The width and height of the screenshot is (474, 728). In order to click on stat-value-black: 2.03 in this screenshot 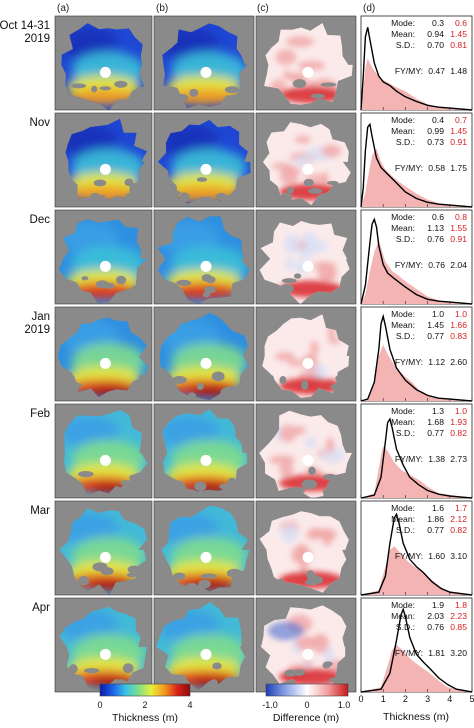, I will do `click(435, 616)`.